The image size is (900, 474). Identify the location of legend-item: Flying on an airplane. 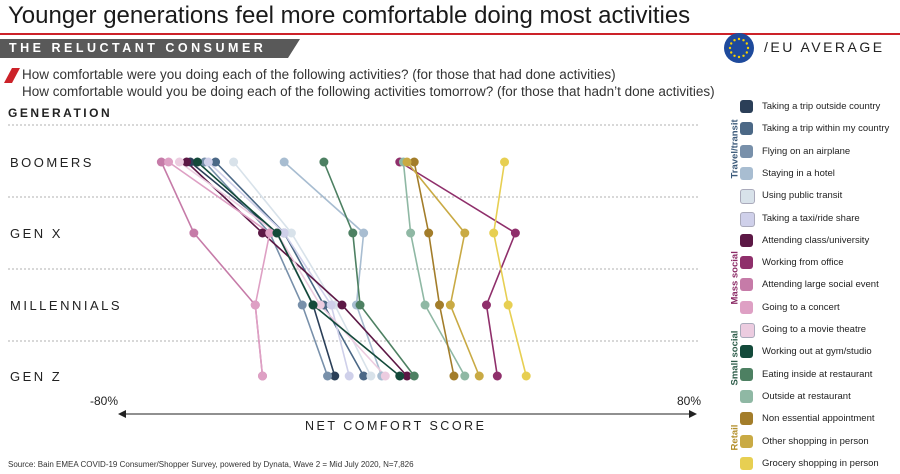
(817, 152).